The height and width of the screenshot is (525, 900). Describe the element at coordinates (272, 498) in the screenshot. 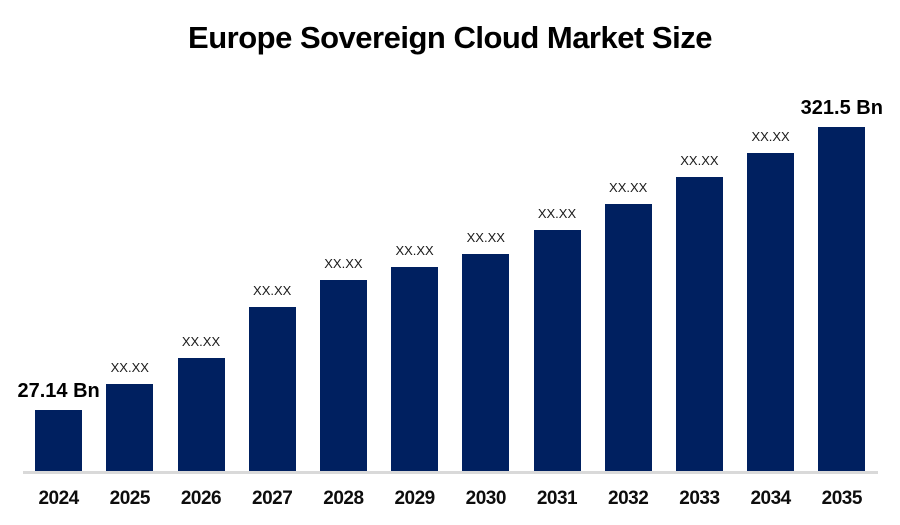

I see `x-tick-2027: 2027` at that location.